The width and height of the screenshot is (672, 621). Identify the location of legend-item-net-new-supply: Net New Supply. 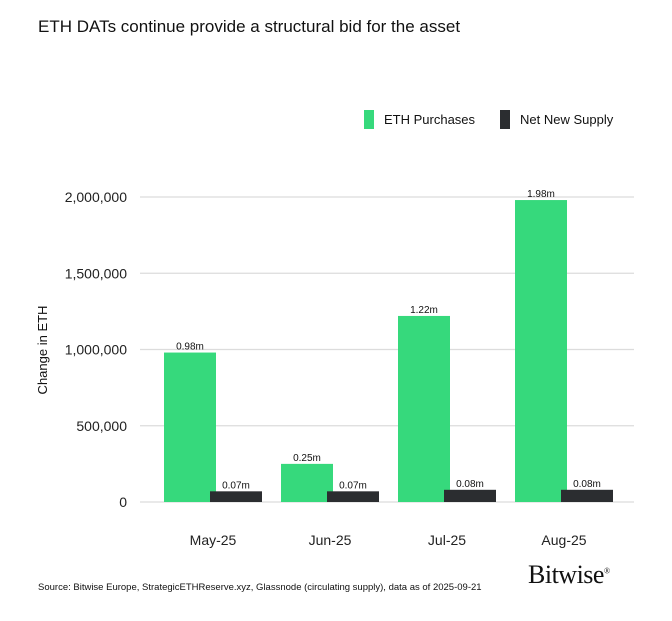
(556, 119).